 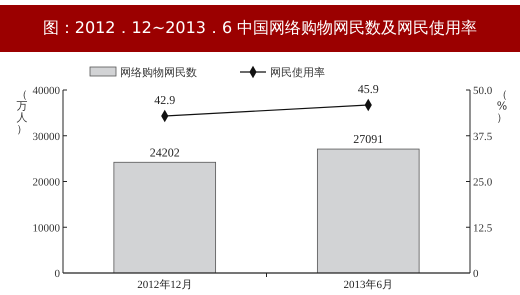 I want to click on data-label: 45.9, so click(x=368, y=89).